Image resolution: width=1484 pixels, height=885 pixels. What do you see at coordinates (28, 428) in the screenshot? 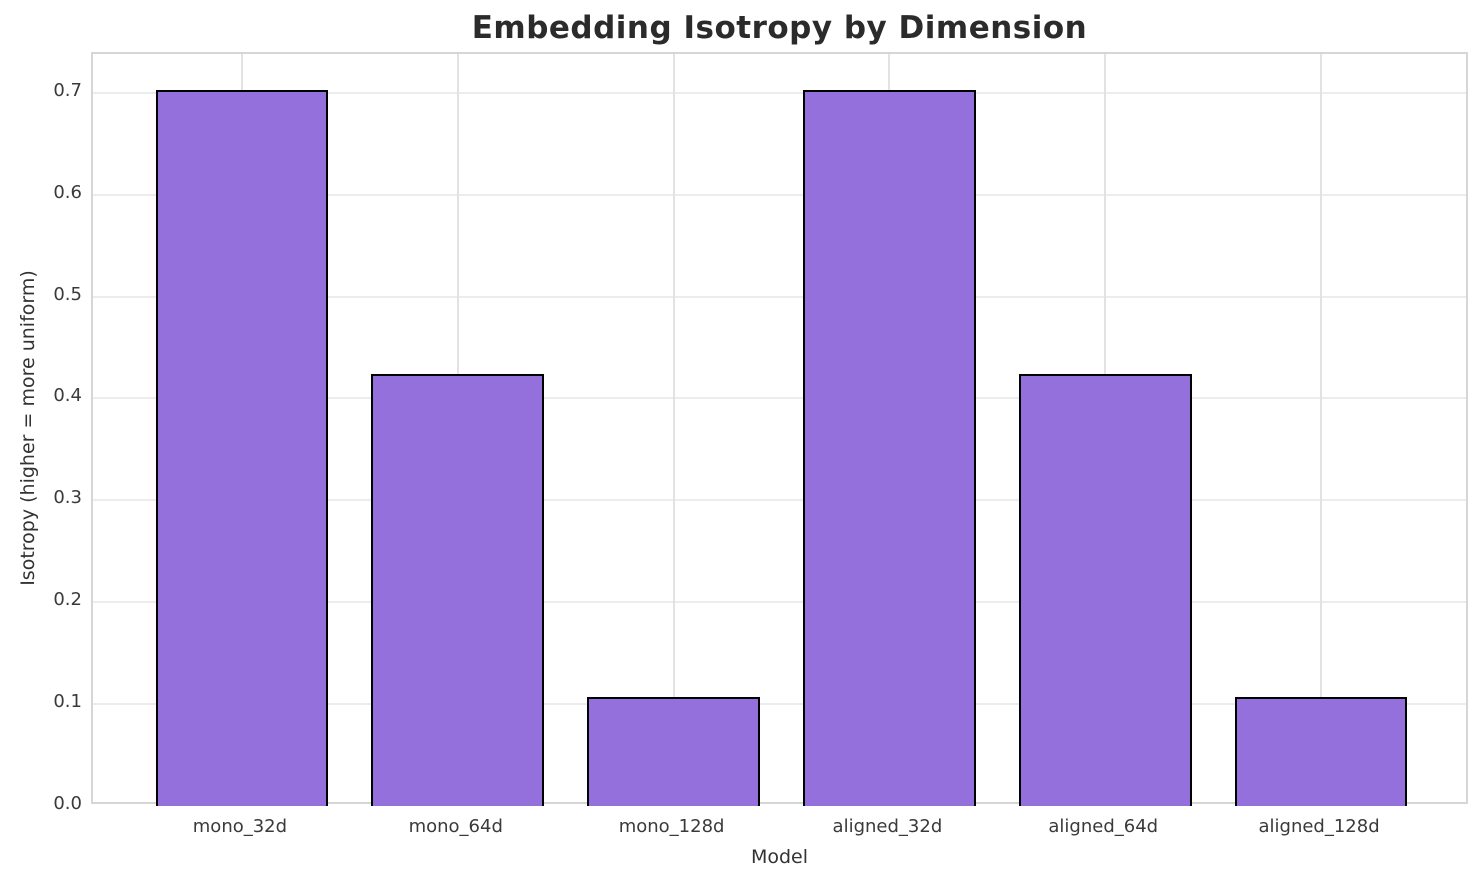
I see `y-axis-label: Isotropy (higher = more uniform)` at bounding box center [28, 428].